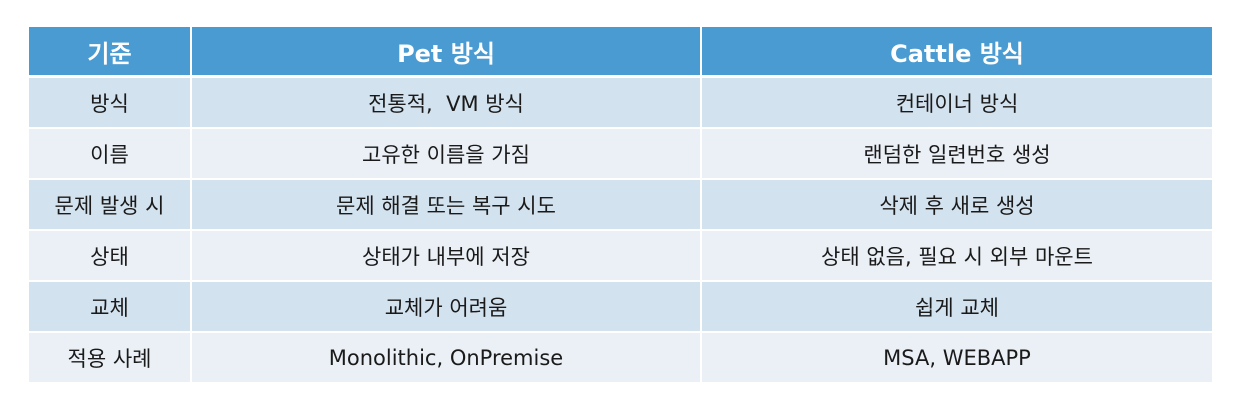  Describe the element at coordinates (446, 52) in the screenshot. I see `header-pet: Pet 방식` at that location.